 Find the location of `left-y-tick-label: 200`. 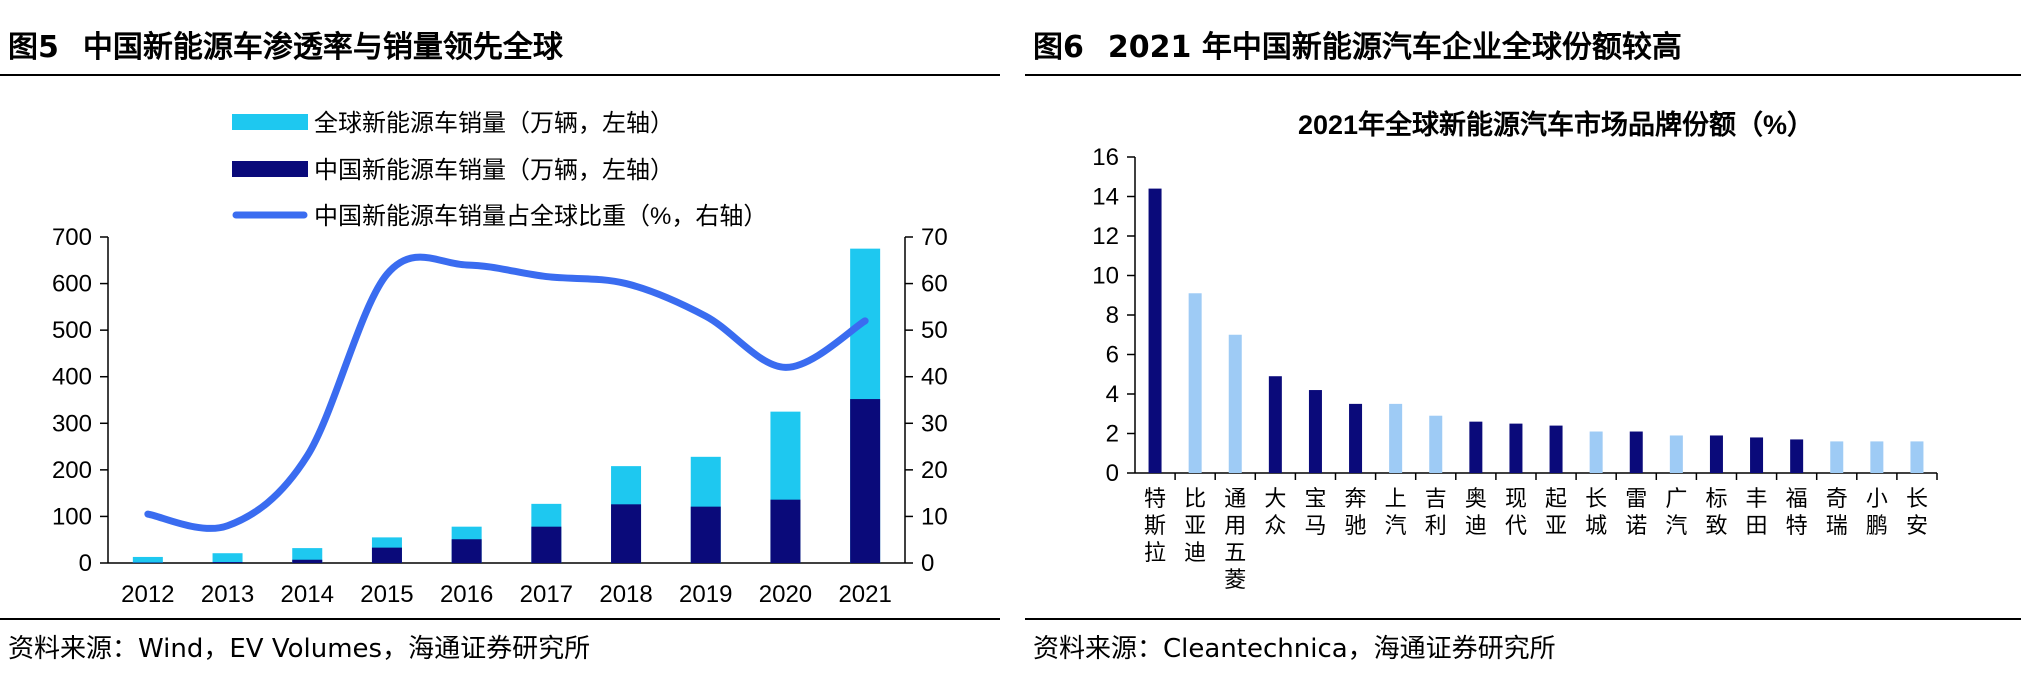

left-y-tick-label: 200 is located at coordinates (72, 470).